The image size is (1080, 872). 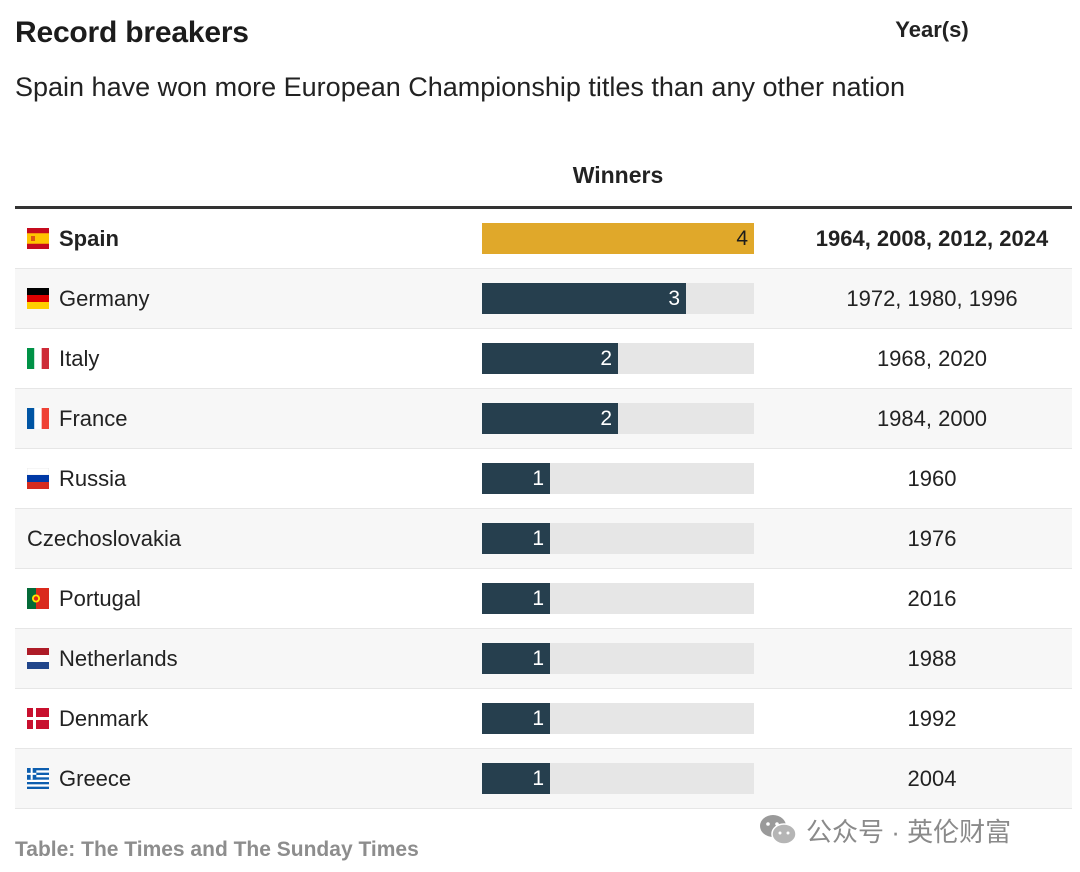 What do you see at coordinates (38, 718) in the screenshot?
I see `denmark-flag-icon` at bounding box center [38, 718].